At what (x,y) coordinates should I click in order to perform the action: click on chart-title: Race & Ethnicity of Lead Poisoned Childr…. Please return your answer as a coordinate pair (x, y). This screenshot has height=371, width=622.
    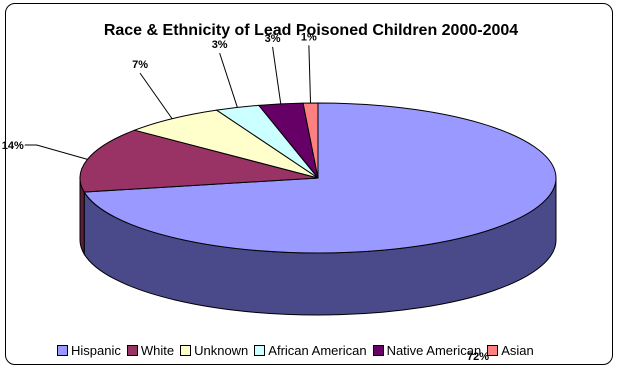
    Looking at the image, I should click on (311, 30).